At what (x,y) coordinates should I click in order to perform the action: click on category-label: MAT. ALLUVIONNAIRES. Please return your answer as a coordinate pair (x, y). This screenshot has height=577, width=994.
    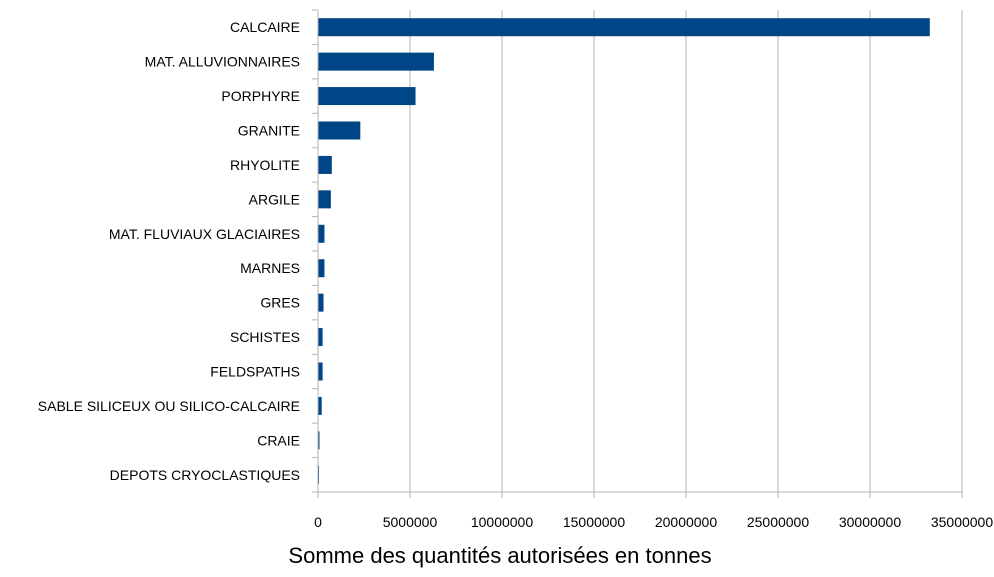
    Looking at the image, I should click on (222, 62).